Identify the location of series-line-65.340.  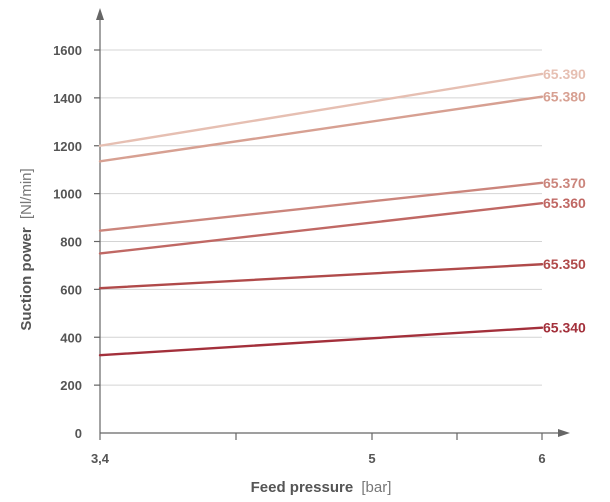
(321, 341).